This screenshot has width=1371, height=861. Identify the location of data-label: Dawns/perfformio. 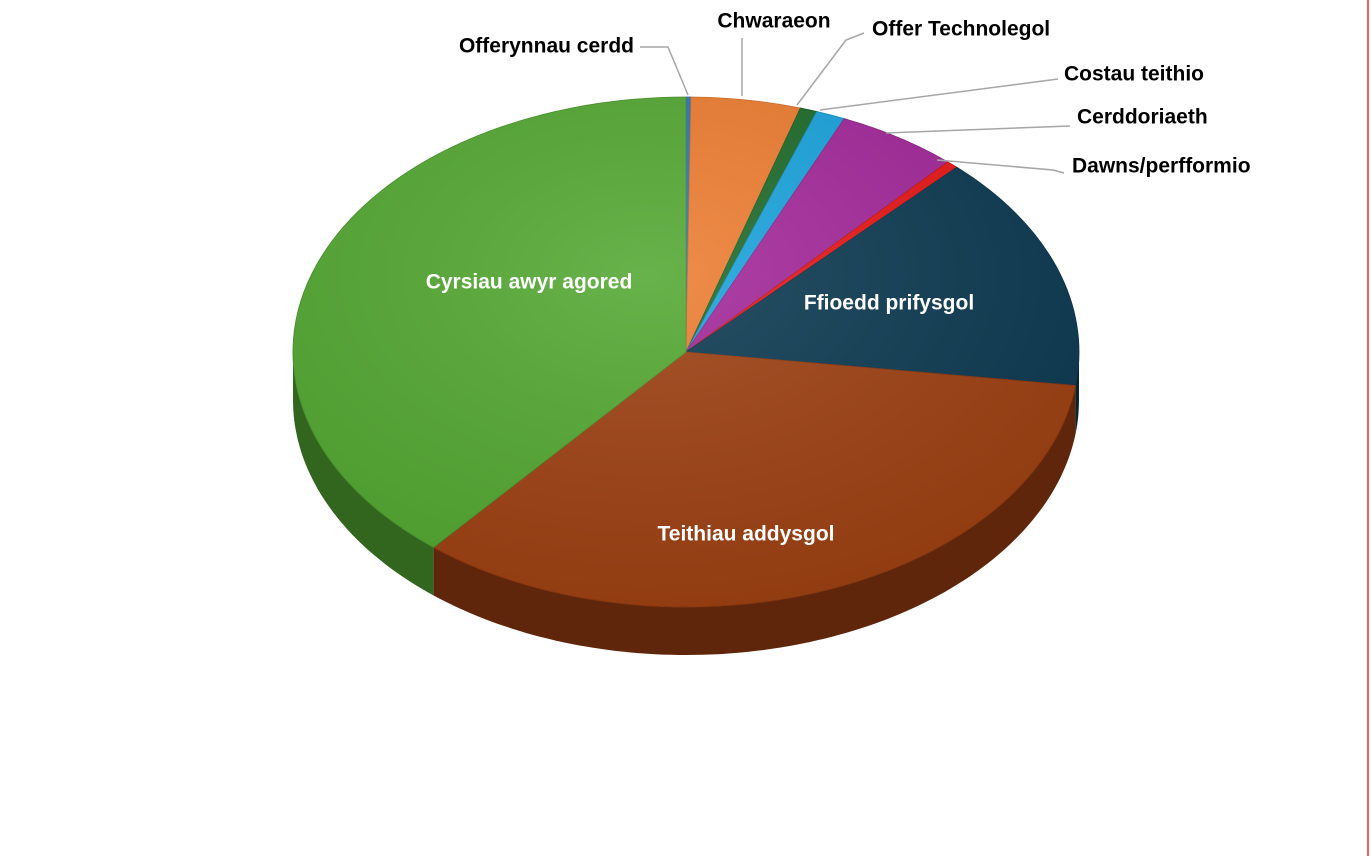
(1161, 166).